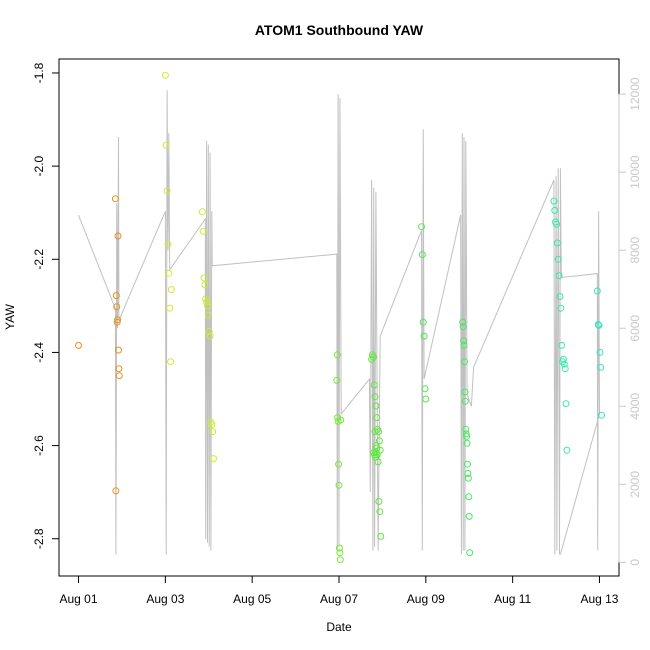 Image resolution: width=650 pixels, height=650 pixels. I want to click on y-right-tick-label: 10000, so click(635, 172).